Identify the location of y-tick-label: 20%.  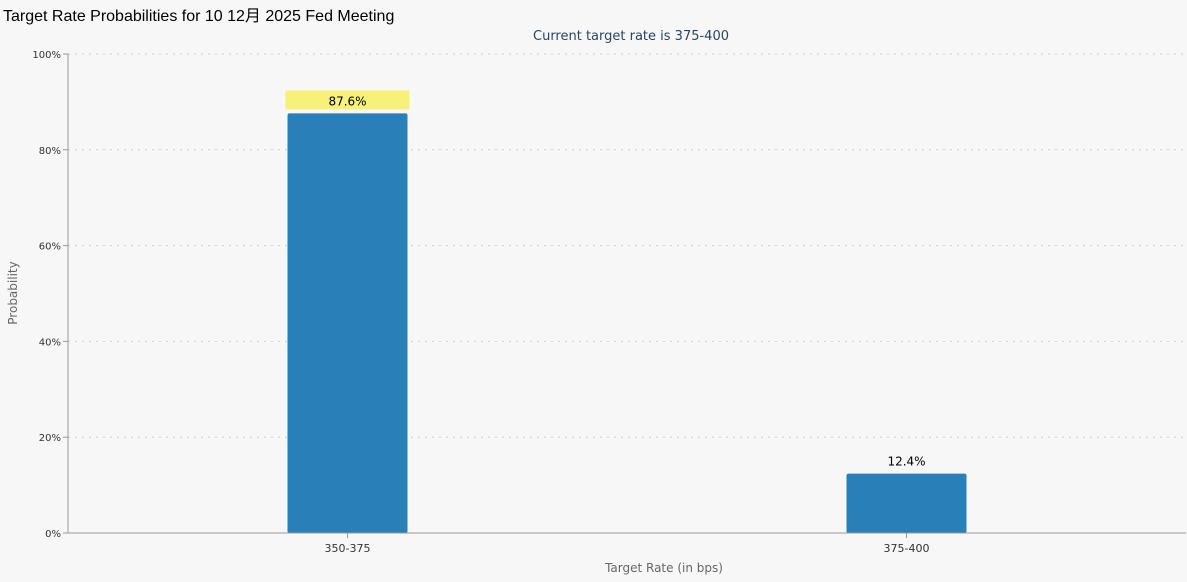
(50, 438).